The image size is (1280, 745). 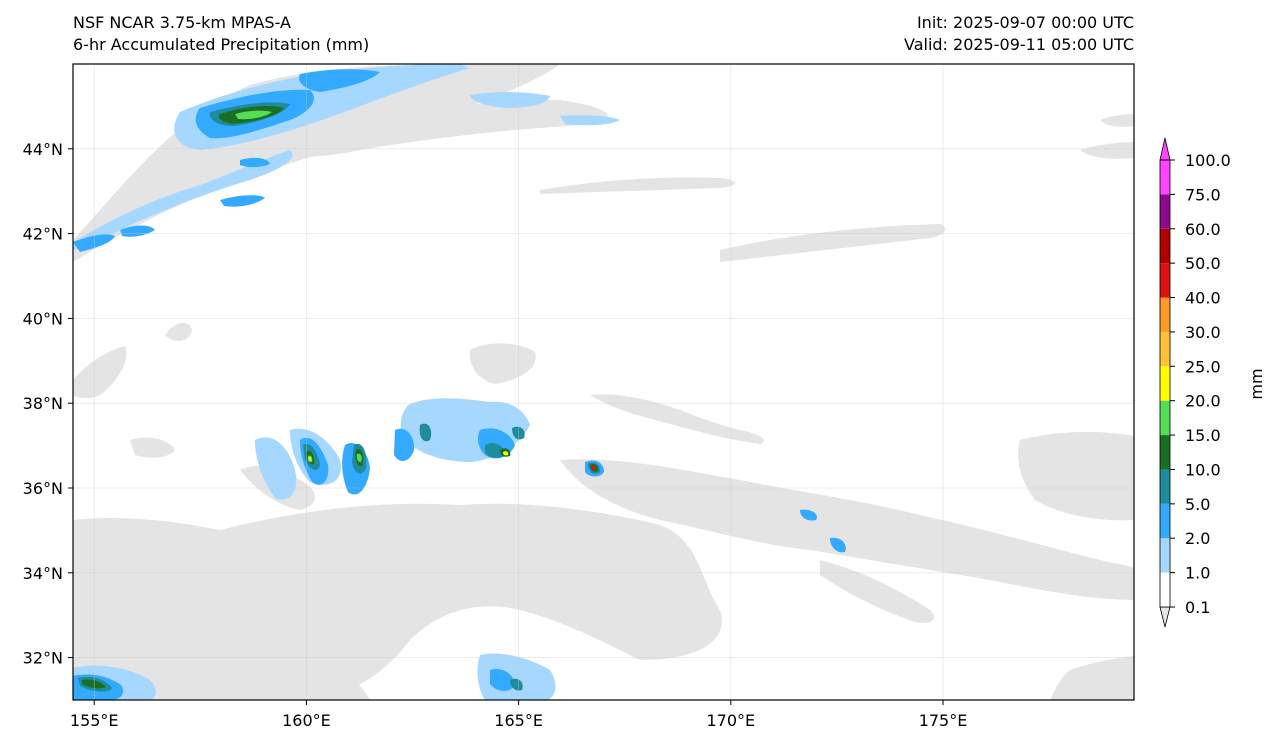 I want to click on colorbar-level-label: 15.0, so click(x=1203, y=435).